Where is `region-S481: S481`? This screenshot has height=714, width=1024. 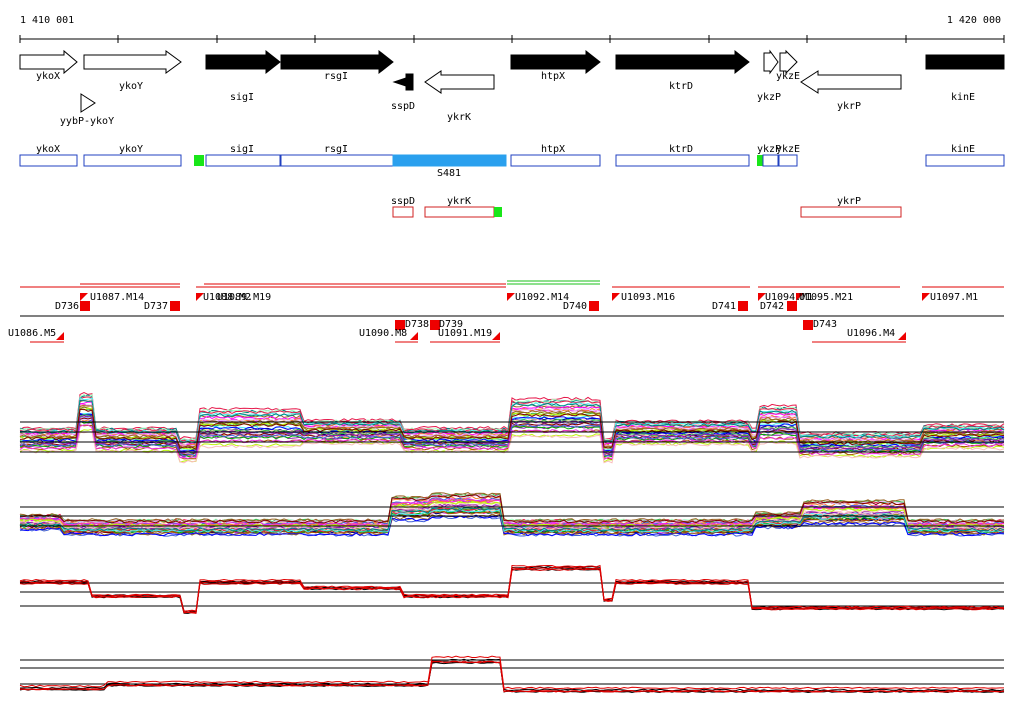
region-S481: S481 is located at coordinates (449, 166).